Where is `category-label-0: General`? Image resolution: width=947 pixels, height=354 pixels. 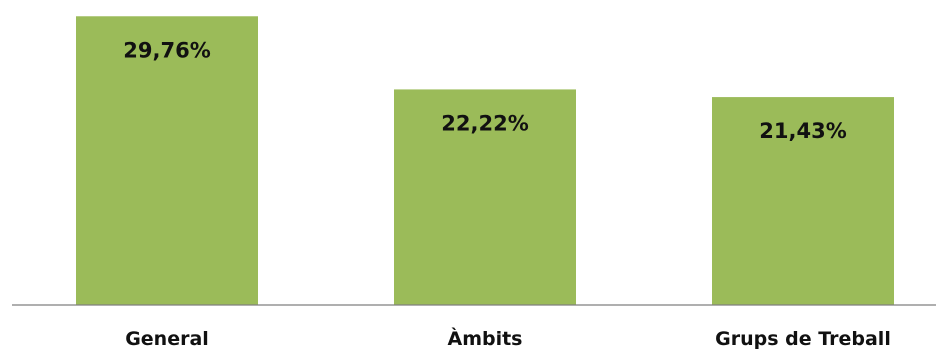 category-label-0: General is located at coordinates (167, 339).